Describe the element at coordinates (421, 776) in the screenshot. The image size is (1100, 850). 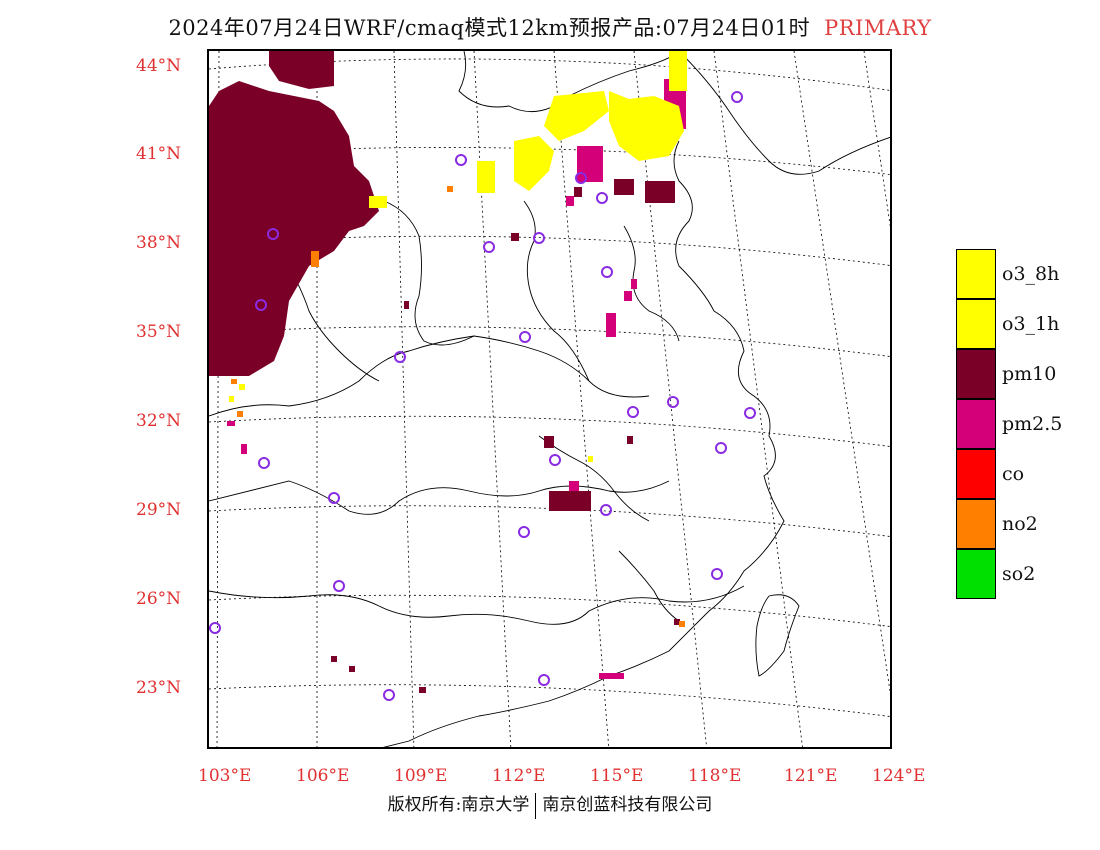
I see `lon-label-109: 109°E` at that location.